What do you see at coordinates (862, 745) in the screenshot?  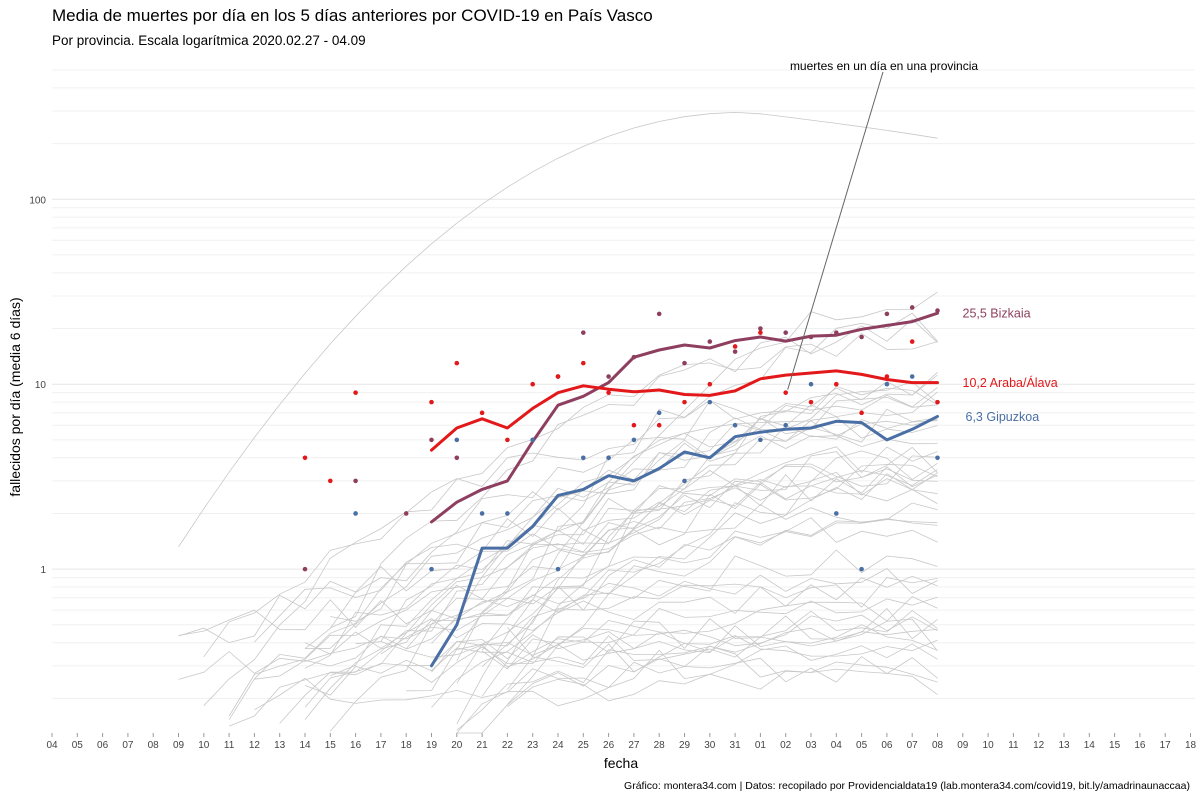 I see `x-tick-label: 05` at bounding box center [862, 745].